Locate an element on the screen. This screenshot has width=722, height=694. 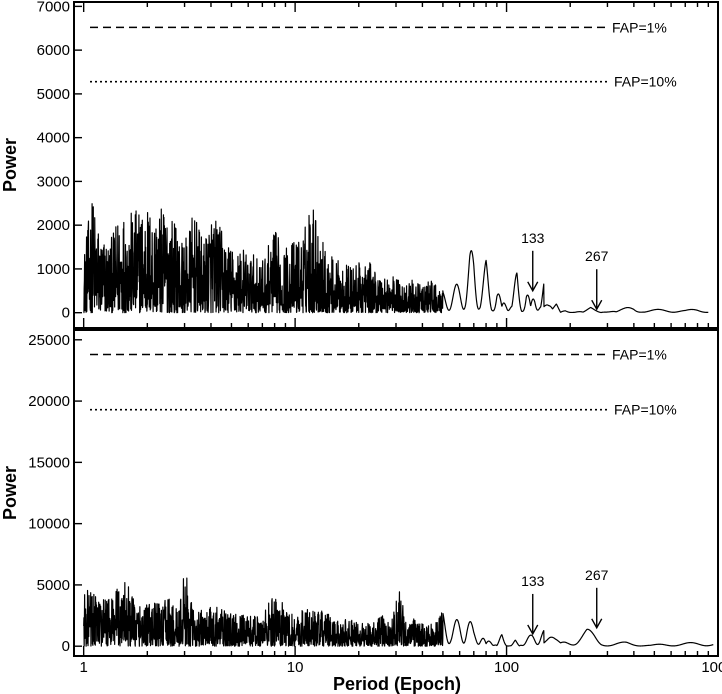
y-tick-label: 3000 is located at coordinates (53, 181).